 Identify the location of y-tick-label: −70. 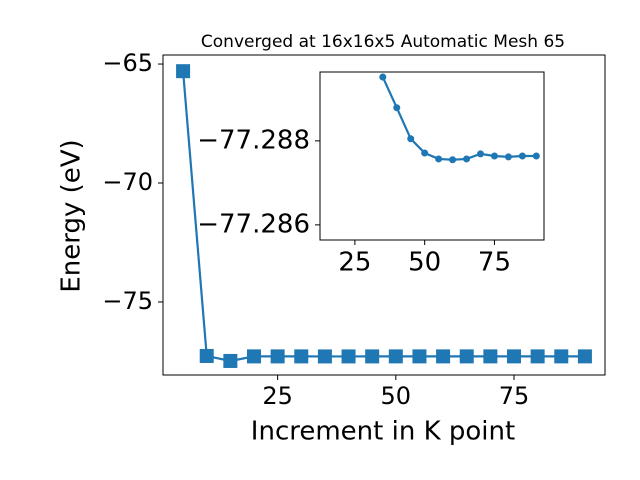
(127, 182).